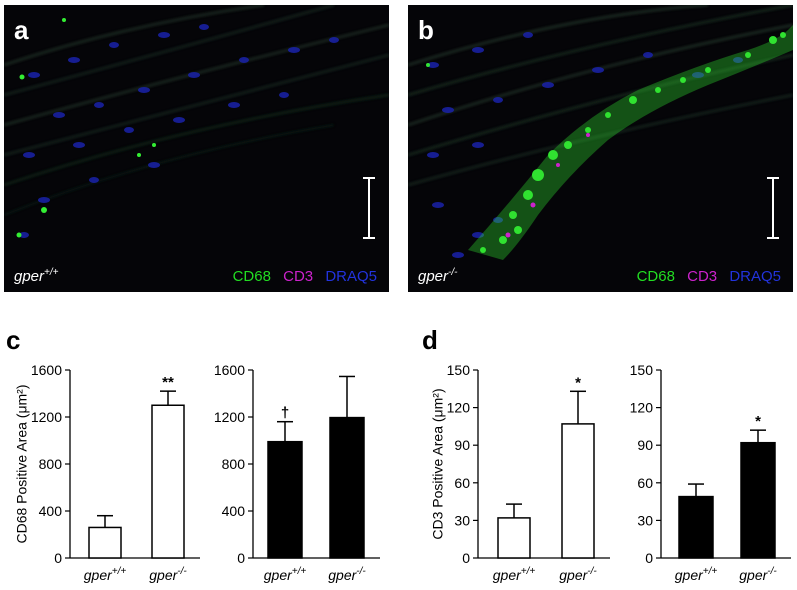  I want to click on stain-legend-a: CD68 CD3 DRAQ5, so click(301, 276).